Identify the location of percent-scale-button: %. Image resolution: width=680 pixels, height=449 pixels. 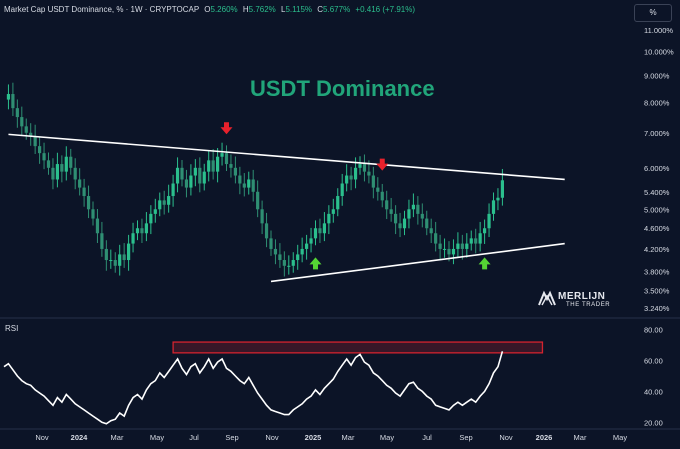
(653, 13).